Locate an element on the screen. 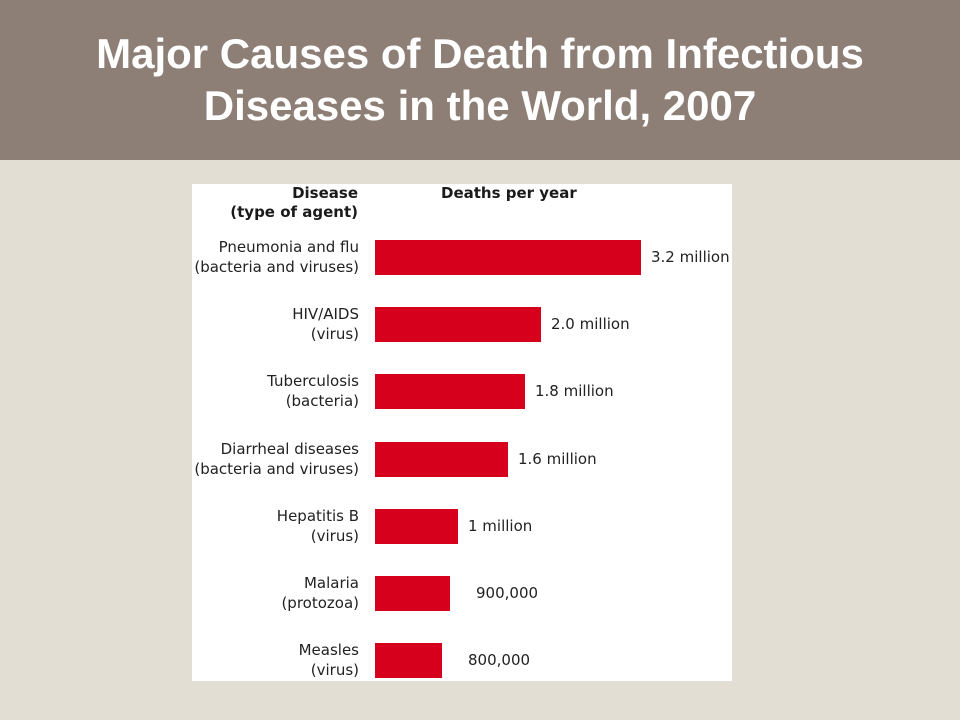 The image size is (960, 720). category-label: Tuberculosis (bacteria) is located at coordinates (269, 391).